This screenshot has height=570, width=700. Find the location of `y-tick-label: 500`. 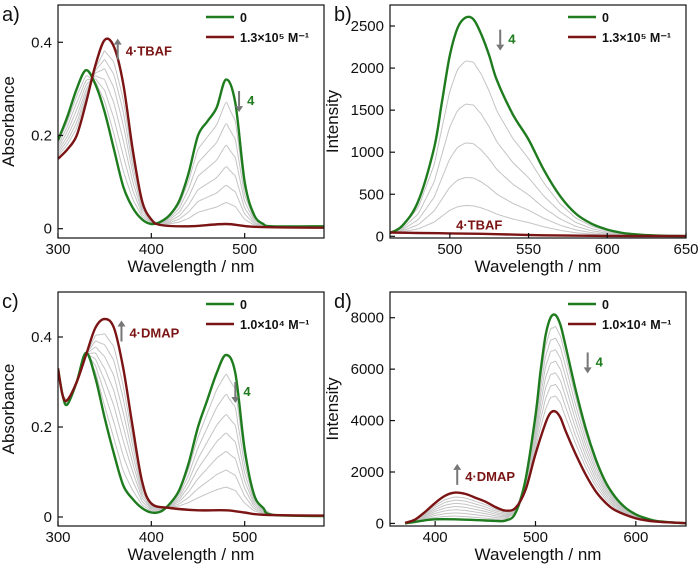

y-tick-label: 500 is located at coordinates (371, 194).